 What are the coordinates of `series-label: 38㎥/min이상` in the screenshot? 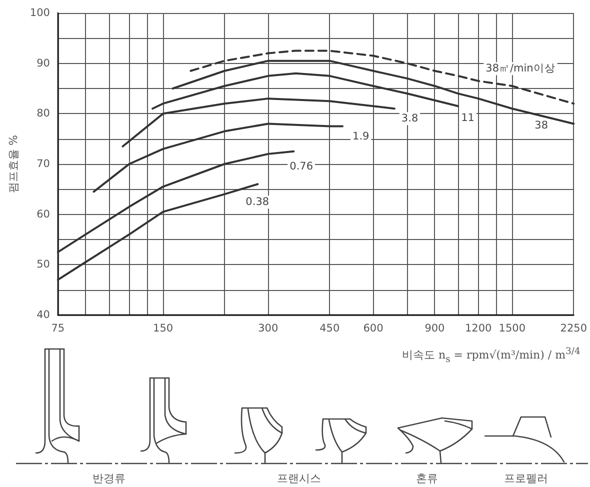 It's located at (521, 68).